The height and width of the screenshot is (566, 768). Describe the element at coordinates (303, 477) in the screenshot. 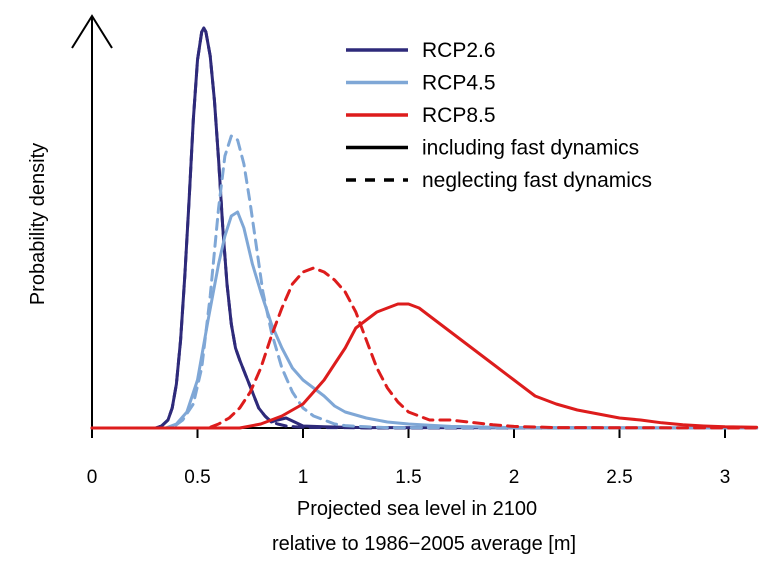

I see `x-tick-label: 1` at that location.